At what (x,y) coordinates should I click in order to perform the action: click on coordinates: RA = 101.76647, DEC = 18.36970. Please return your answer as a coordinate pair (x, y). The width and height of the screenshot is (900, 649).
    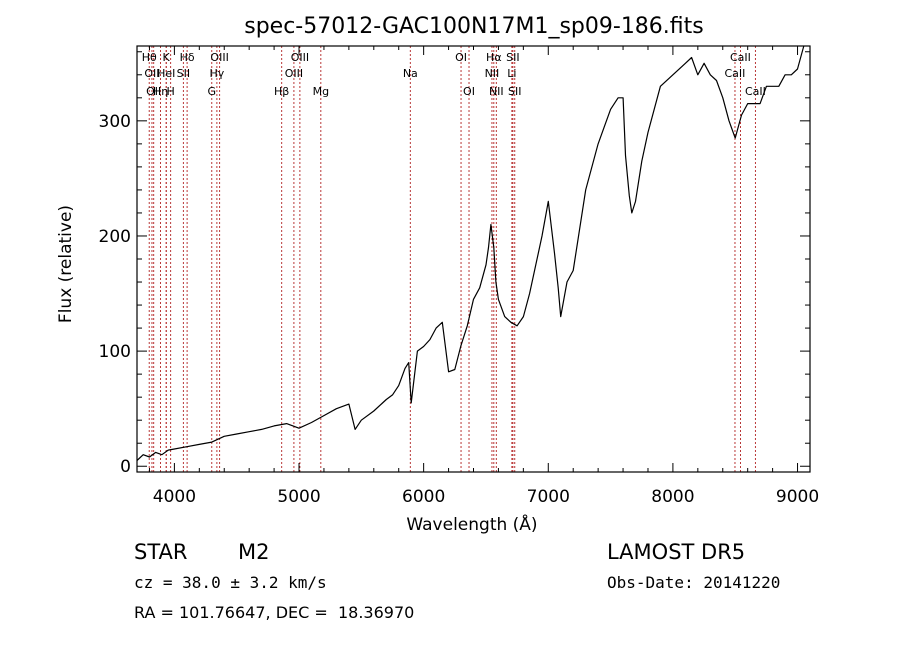
    Looking at the image, I should click on (274, 612).